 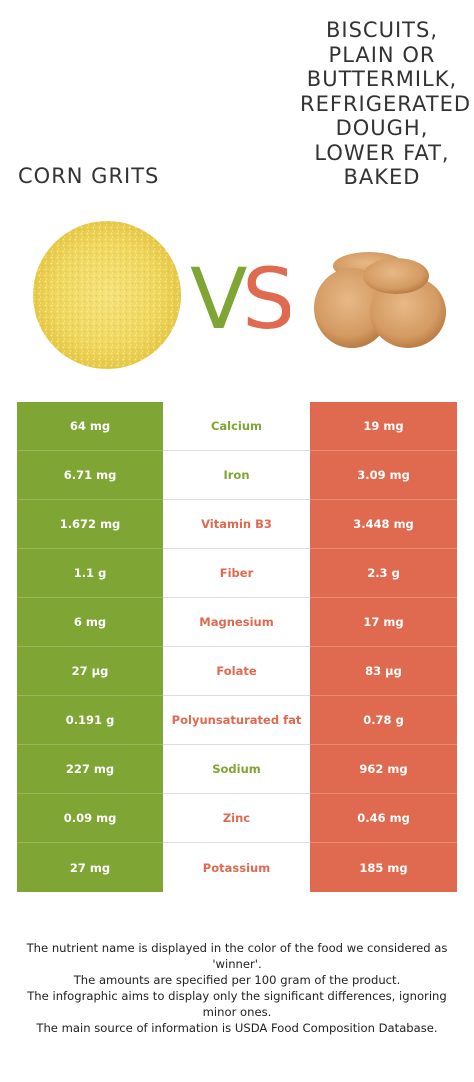 I want to click on left-value: 1.1 g, so click(x=90, y=573).